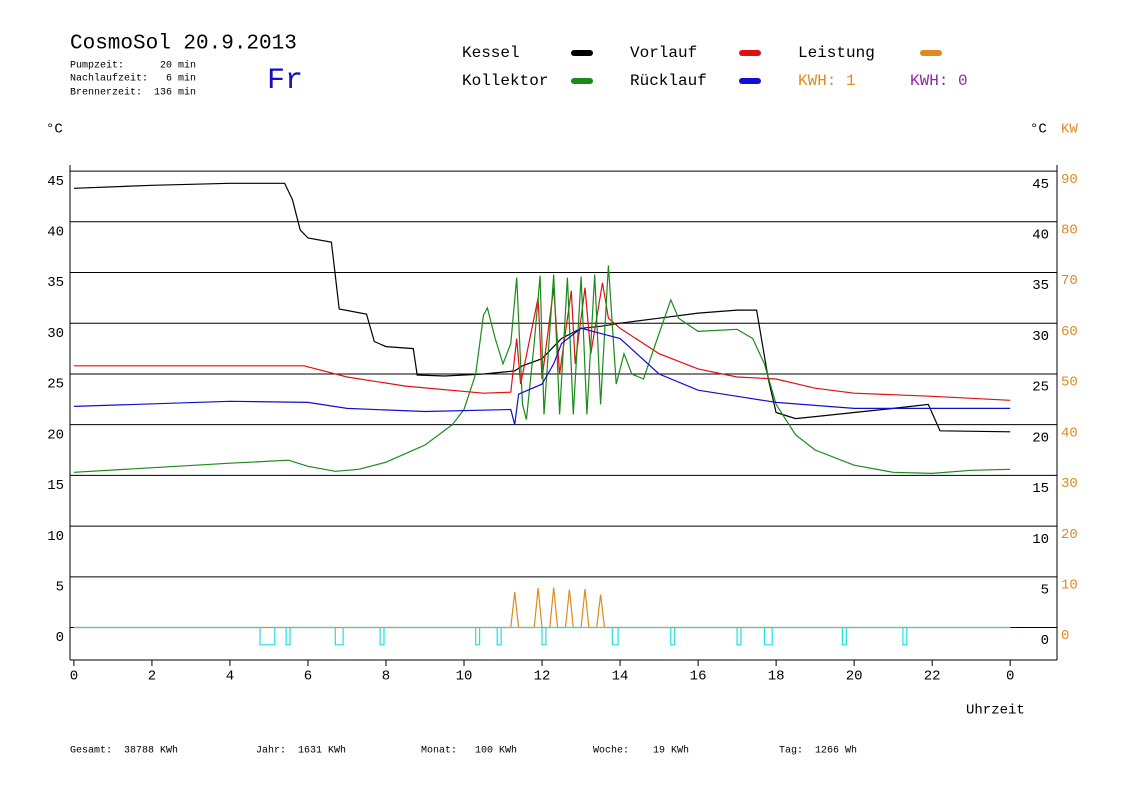 The width and height of the screenshot is (1148, 812). Describe the element at coordinates (285, 81) in the screenshot. I see `day-label: Fr` at that location.